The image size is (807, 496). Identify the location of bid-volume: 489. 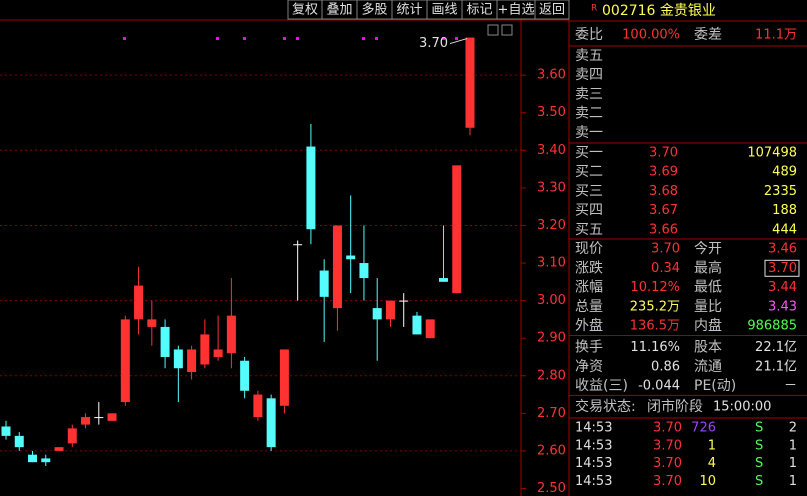
(784, 172).